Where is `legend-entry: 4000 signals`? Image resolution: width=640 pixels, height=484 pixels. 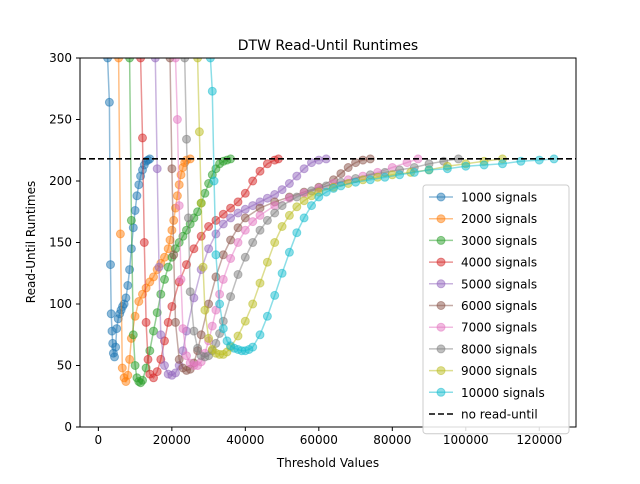 legend-entry: 4000 signals is located at coordinates (483, 263).